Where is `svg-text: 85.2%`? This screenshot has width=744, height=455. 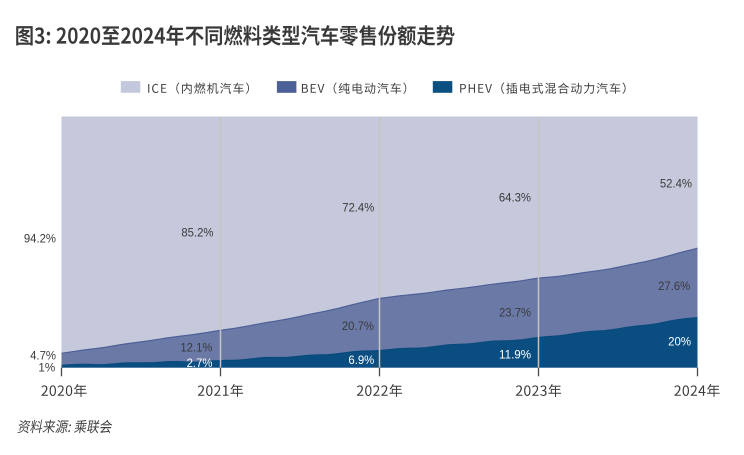 svg-text: 85.2% is located at coordinates (197, 233).